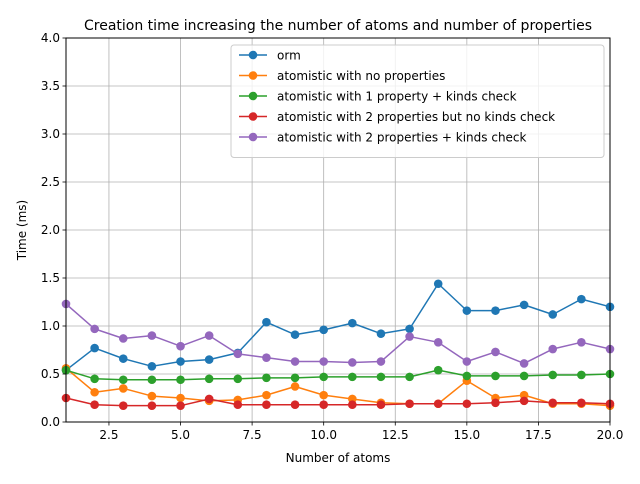 The image size is (640, 484). I want to click on x-tick-label: 2.5, so click(108, 435).